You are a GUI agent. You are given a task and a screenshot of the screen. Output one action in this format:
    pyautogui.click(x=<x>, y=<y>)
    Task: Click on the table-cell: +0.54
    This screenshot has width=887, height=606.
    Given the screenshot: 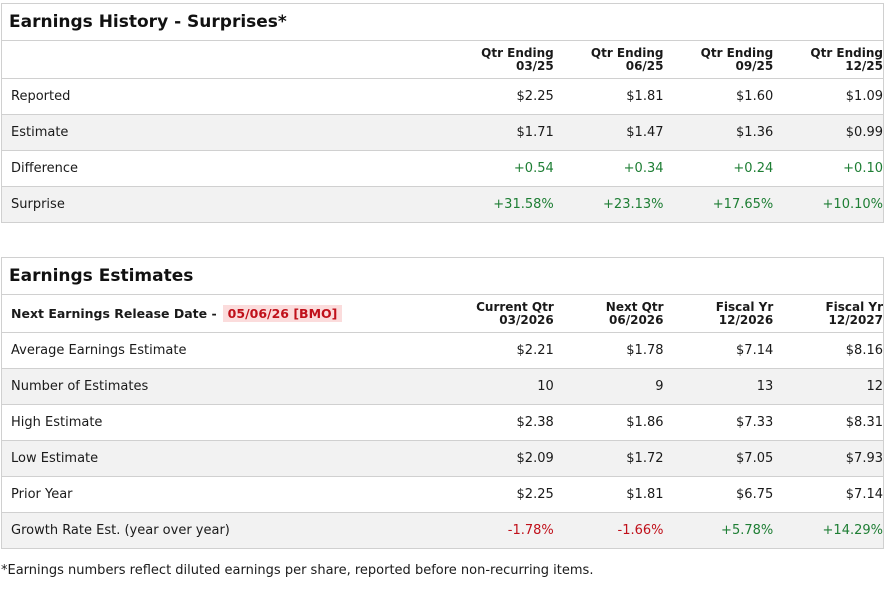 What is the action you would take?
    pyautogui.click(x=533, y=168)
    